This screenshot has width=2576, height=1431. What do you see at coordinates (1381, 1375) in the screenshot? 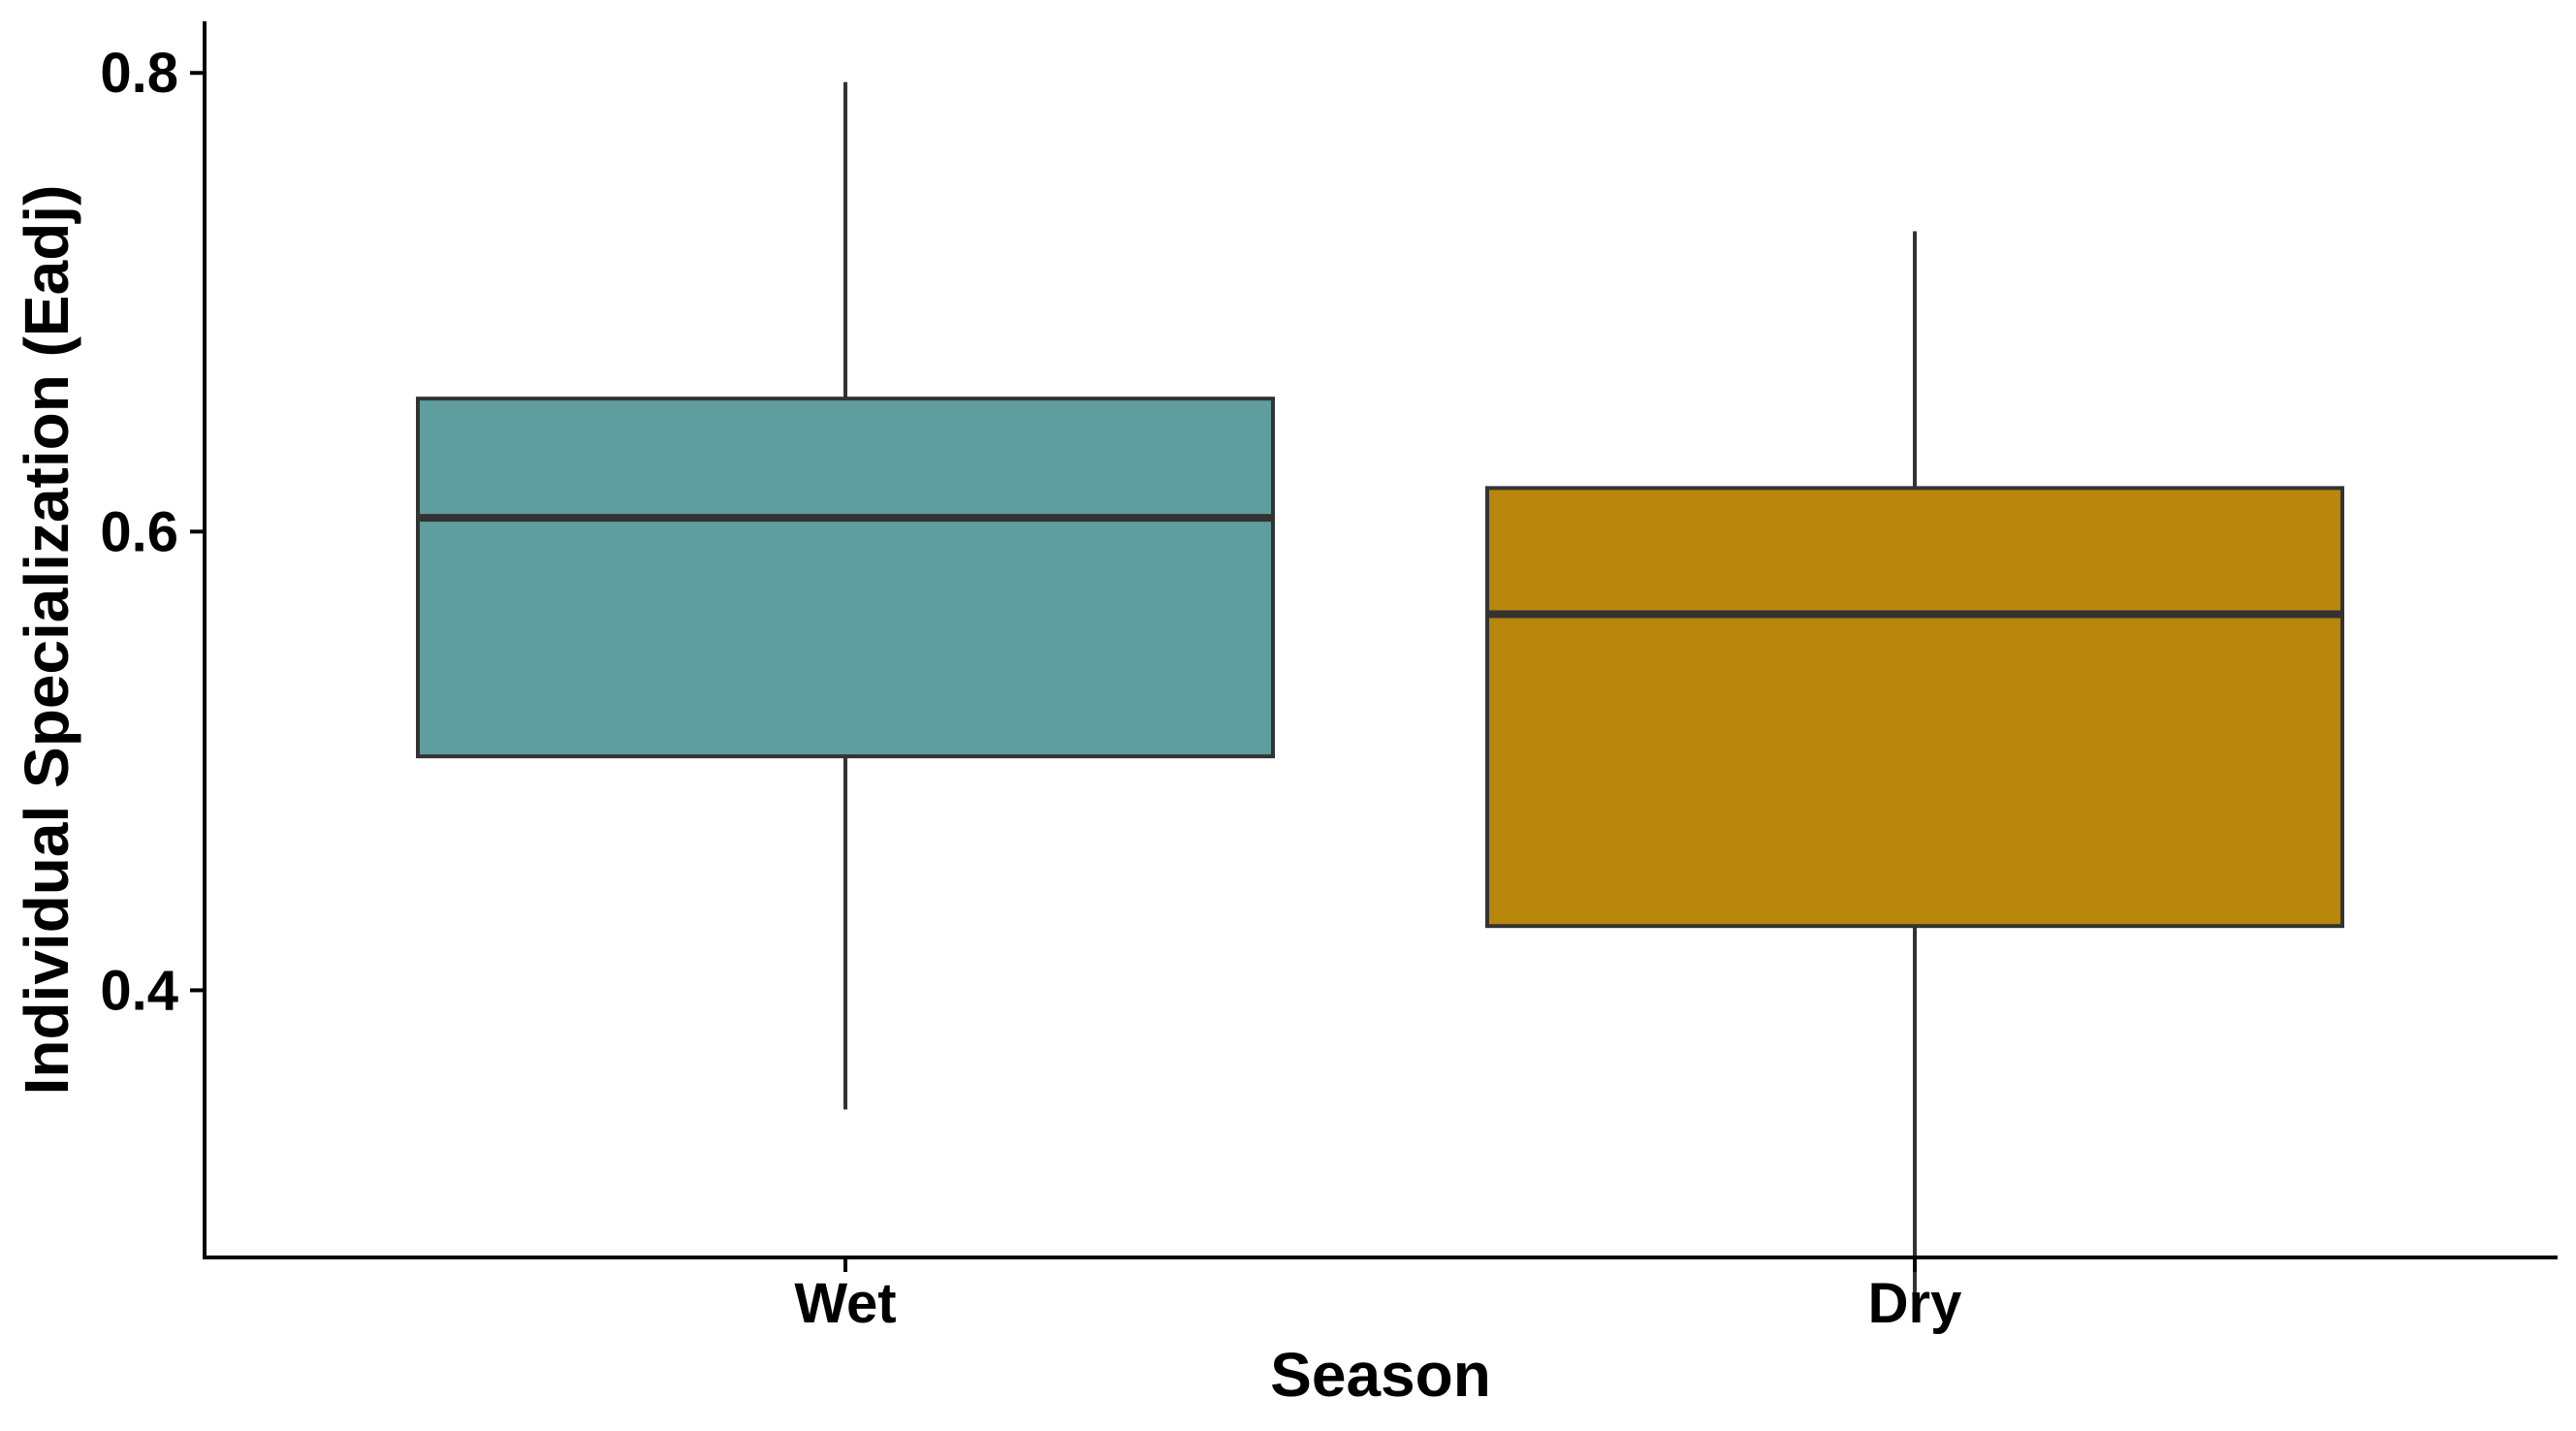
I see `x-axis-title: Season` at bounding box center [1381, 1375].